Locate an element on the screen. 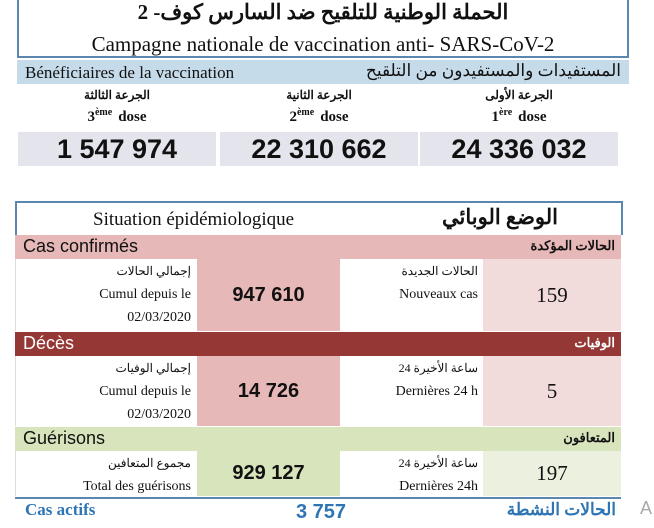  situation-fr: Situation épidémiologique is located at coordinates (194, 219).